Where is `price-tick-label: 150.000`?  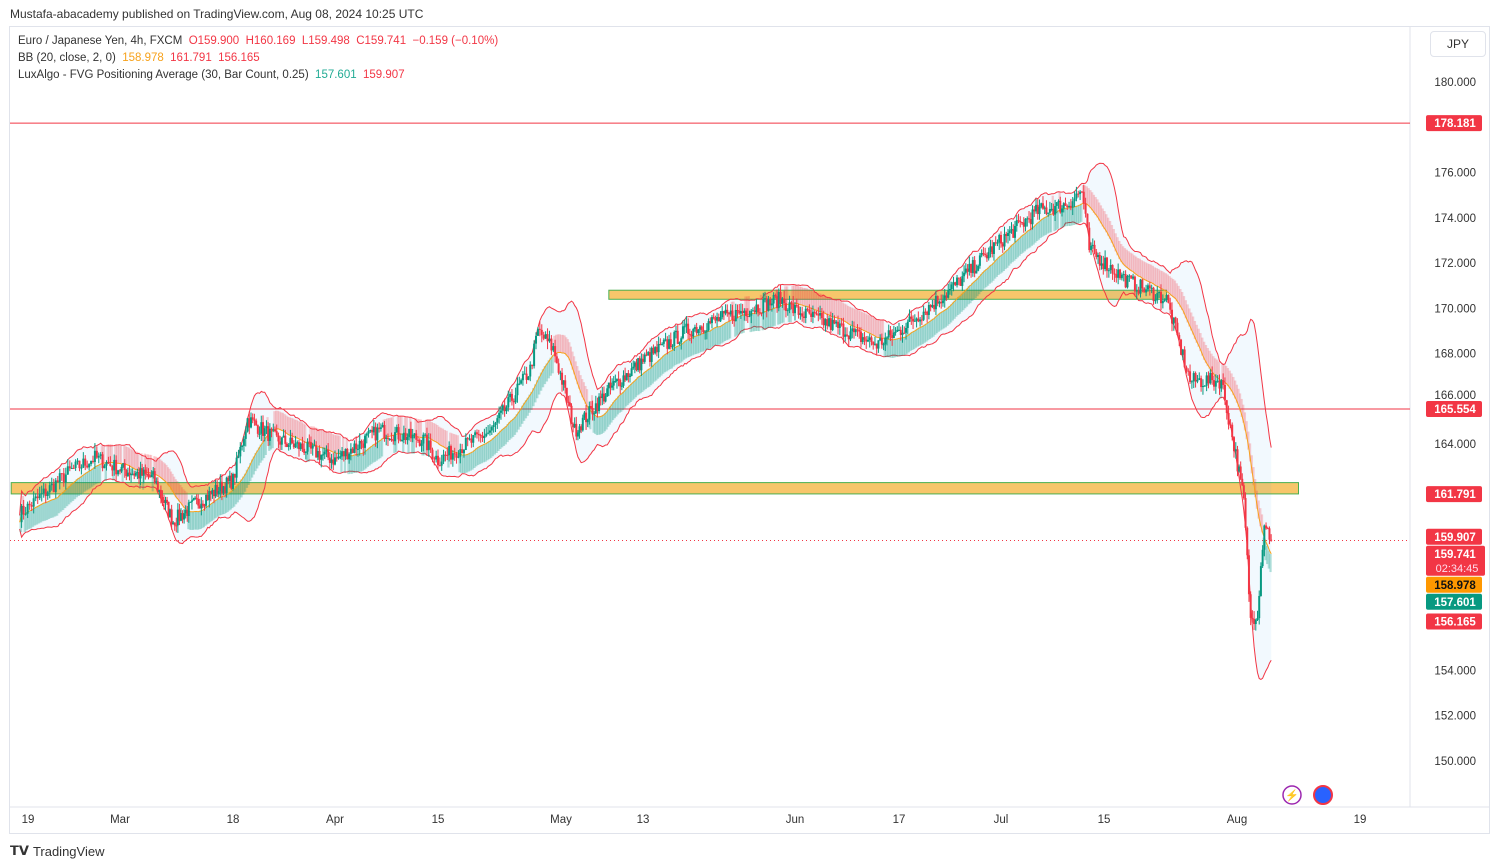 price-tick-label: 150.000 is located at coordinates (1455, 762).